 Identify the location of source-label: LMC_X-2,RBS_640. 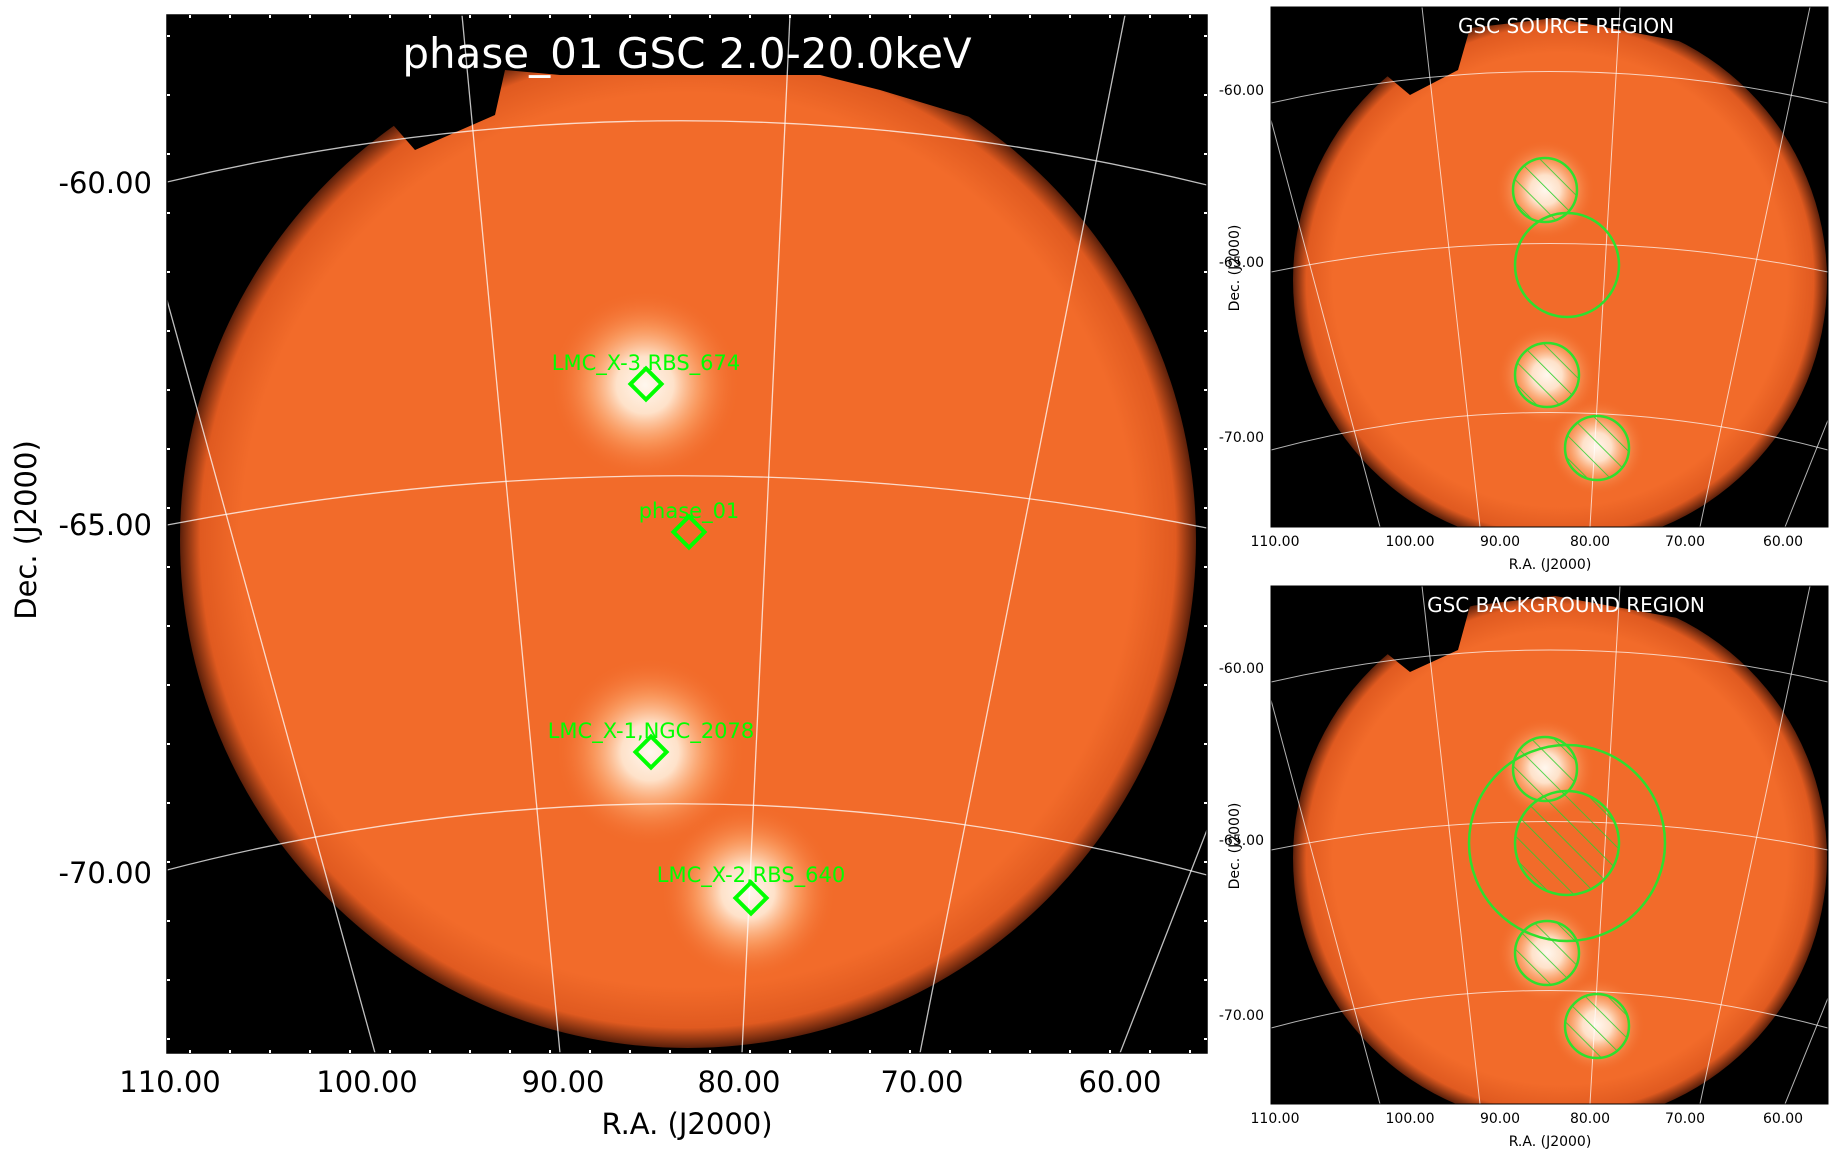
(751, 875).